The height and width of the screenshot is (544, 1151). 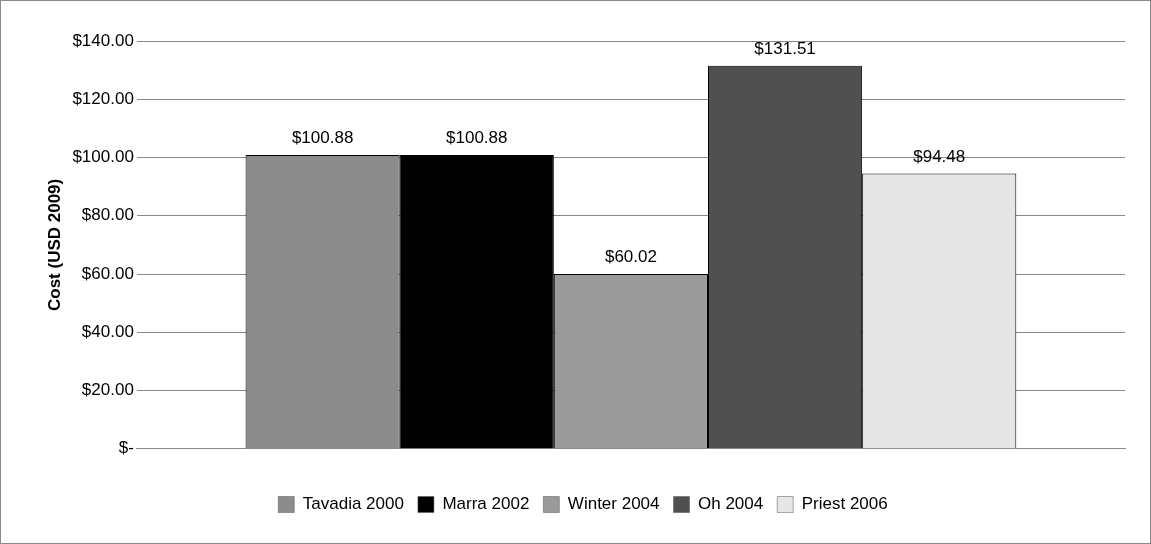 I want to click on y-tick-label: $140.00, so click(x=103, y=40).